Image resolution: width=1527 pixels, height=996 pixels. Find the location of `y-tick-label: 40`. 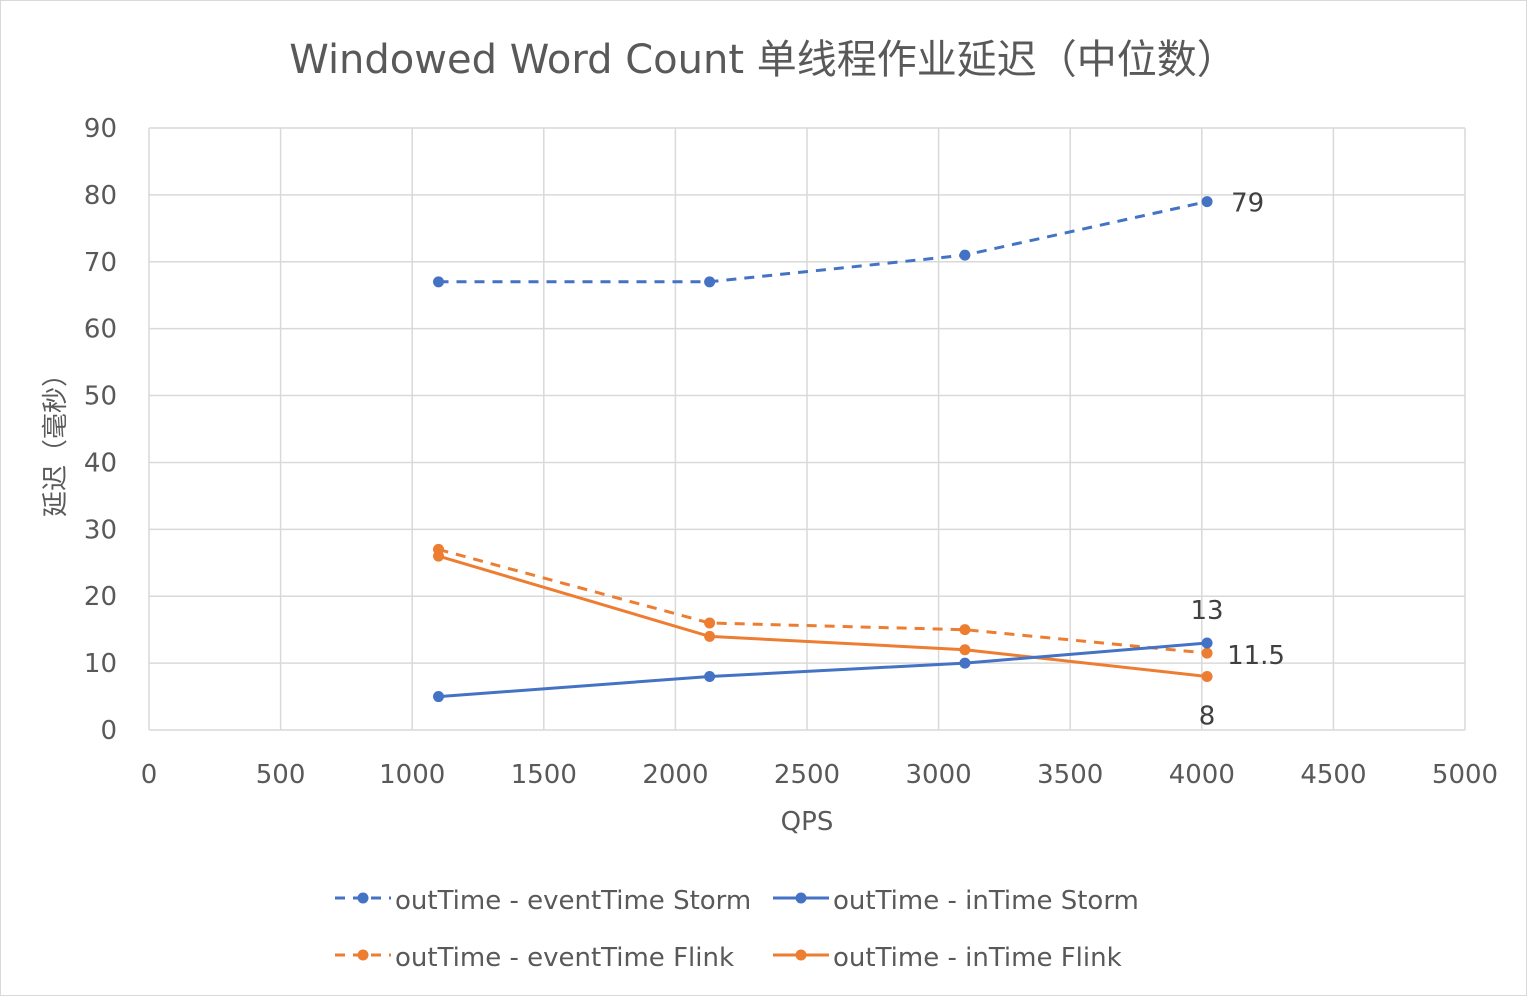

y-tick-label: 40 is located at coordinates (100, 463).